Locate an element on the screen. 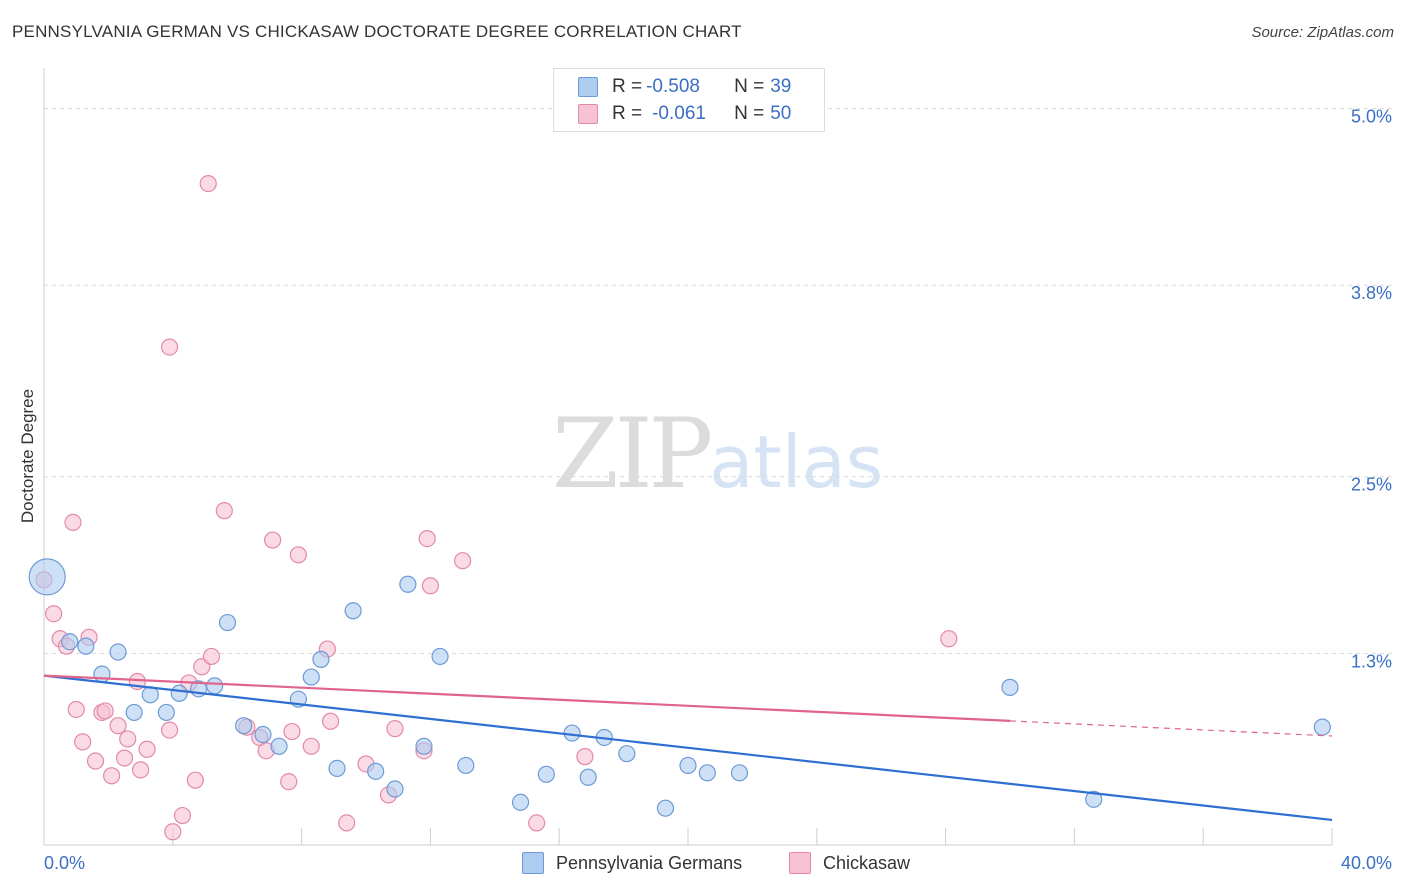 This screenshot has width=1406, height=892. series-legend: Pennsylvania Germans Chickasaw is located at coordinates (703, 865).